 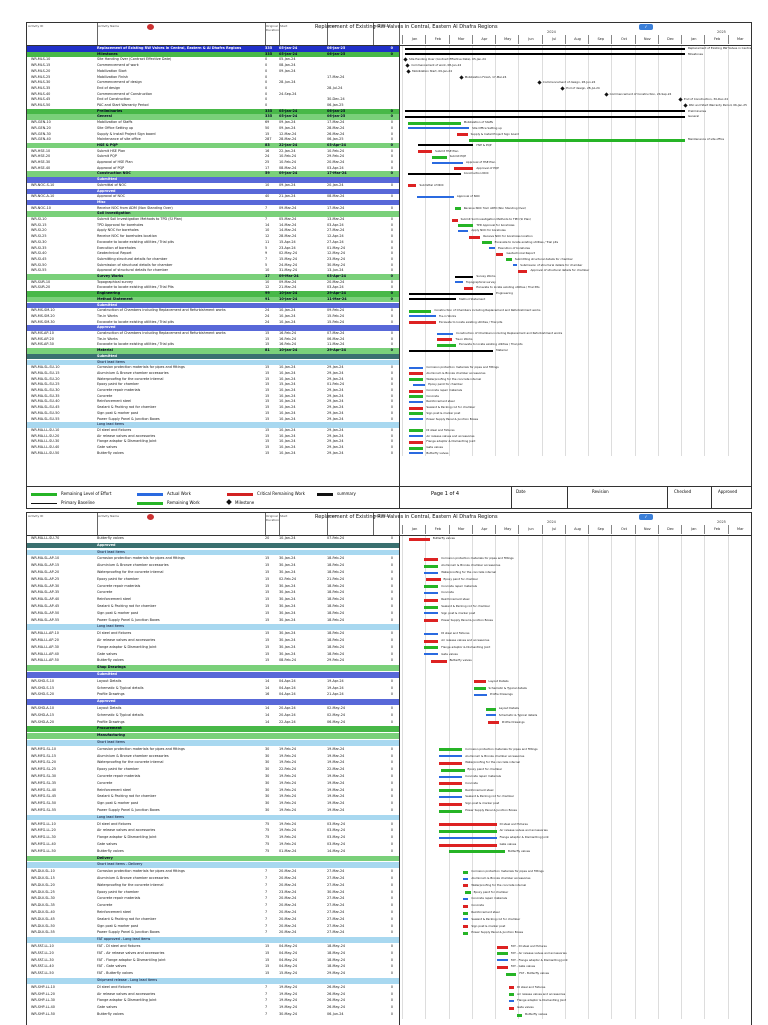 What do you see at coordinates (287, 565) in the screenshot?
I see `start-date: 30-Jan-24` at bounding box center [287, 565].